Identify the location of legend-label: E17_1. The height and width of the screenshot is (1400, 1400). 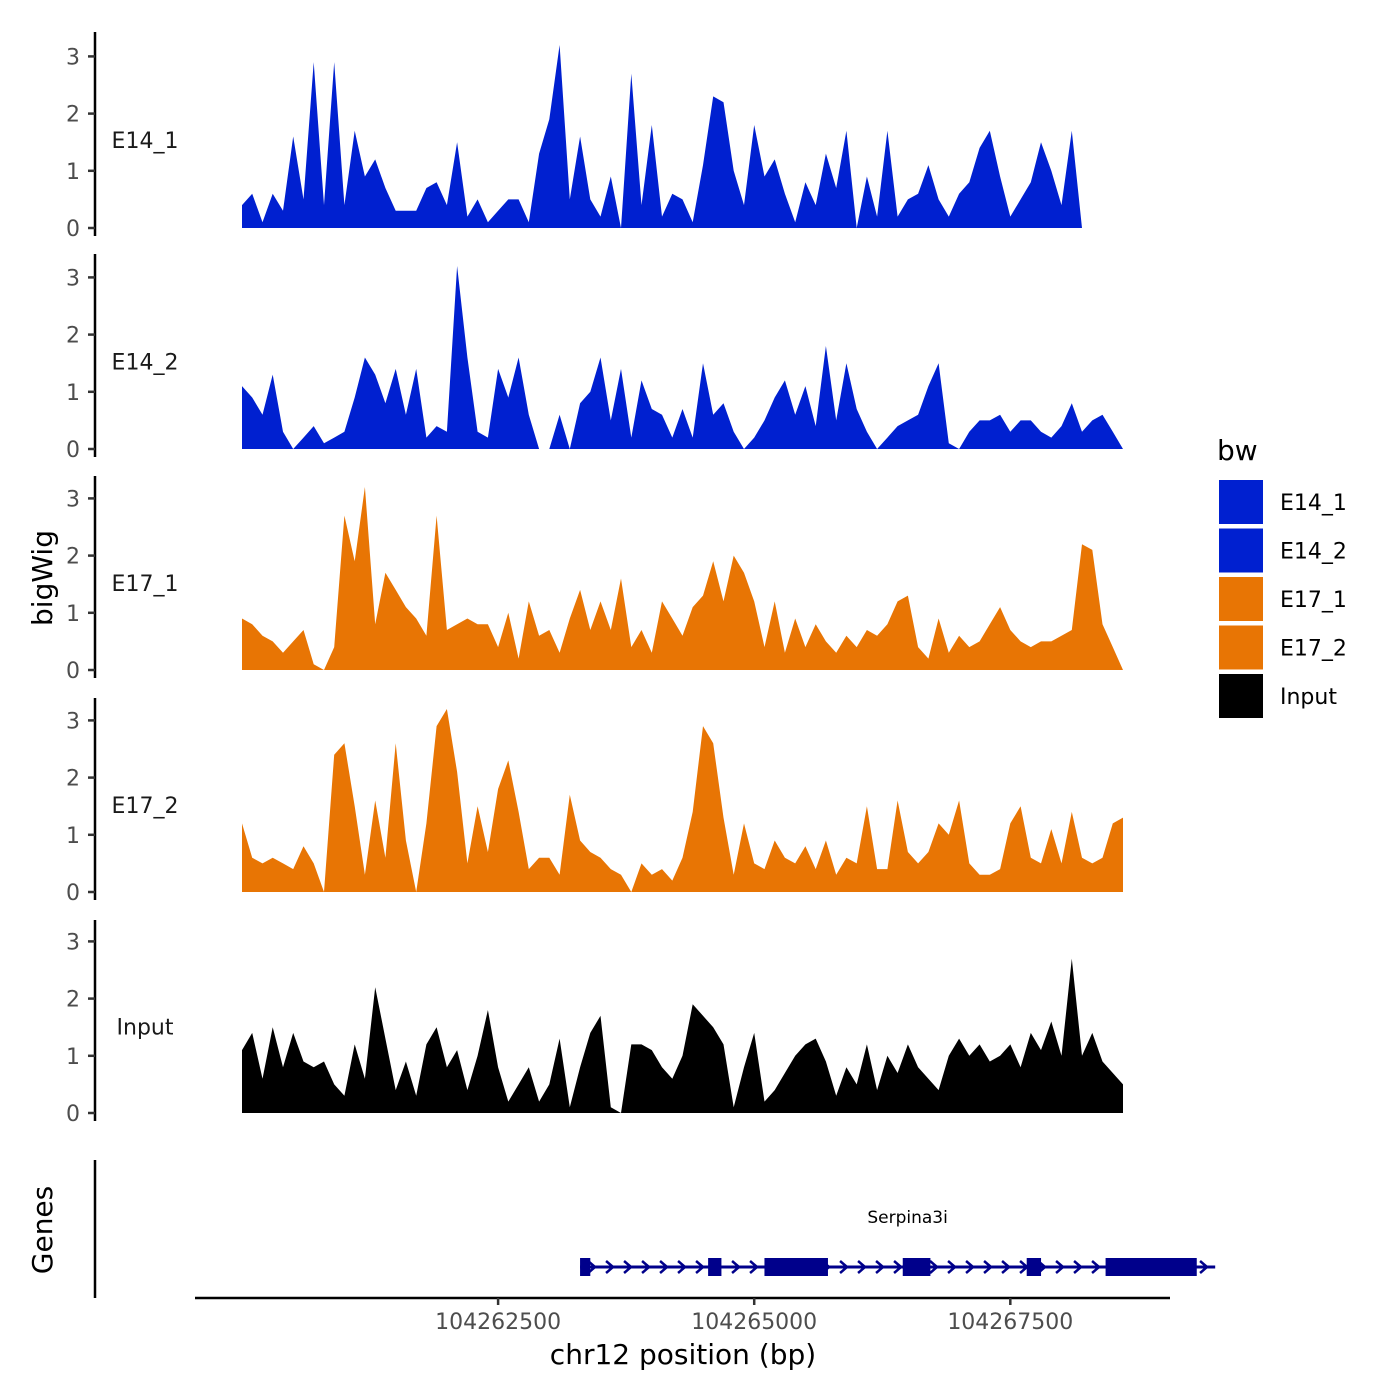
(1313, 600).